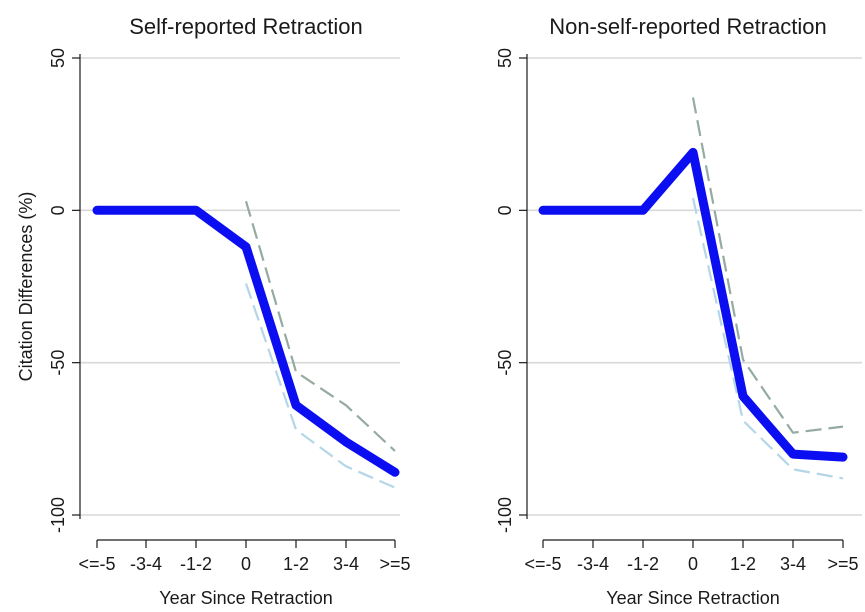  What do you see at coordinates (246, 26) in the screenshot?
I see `panel-title: Self-reported Retraction` at bounding box center [246, 26].